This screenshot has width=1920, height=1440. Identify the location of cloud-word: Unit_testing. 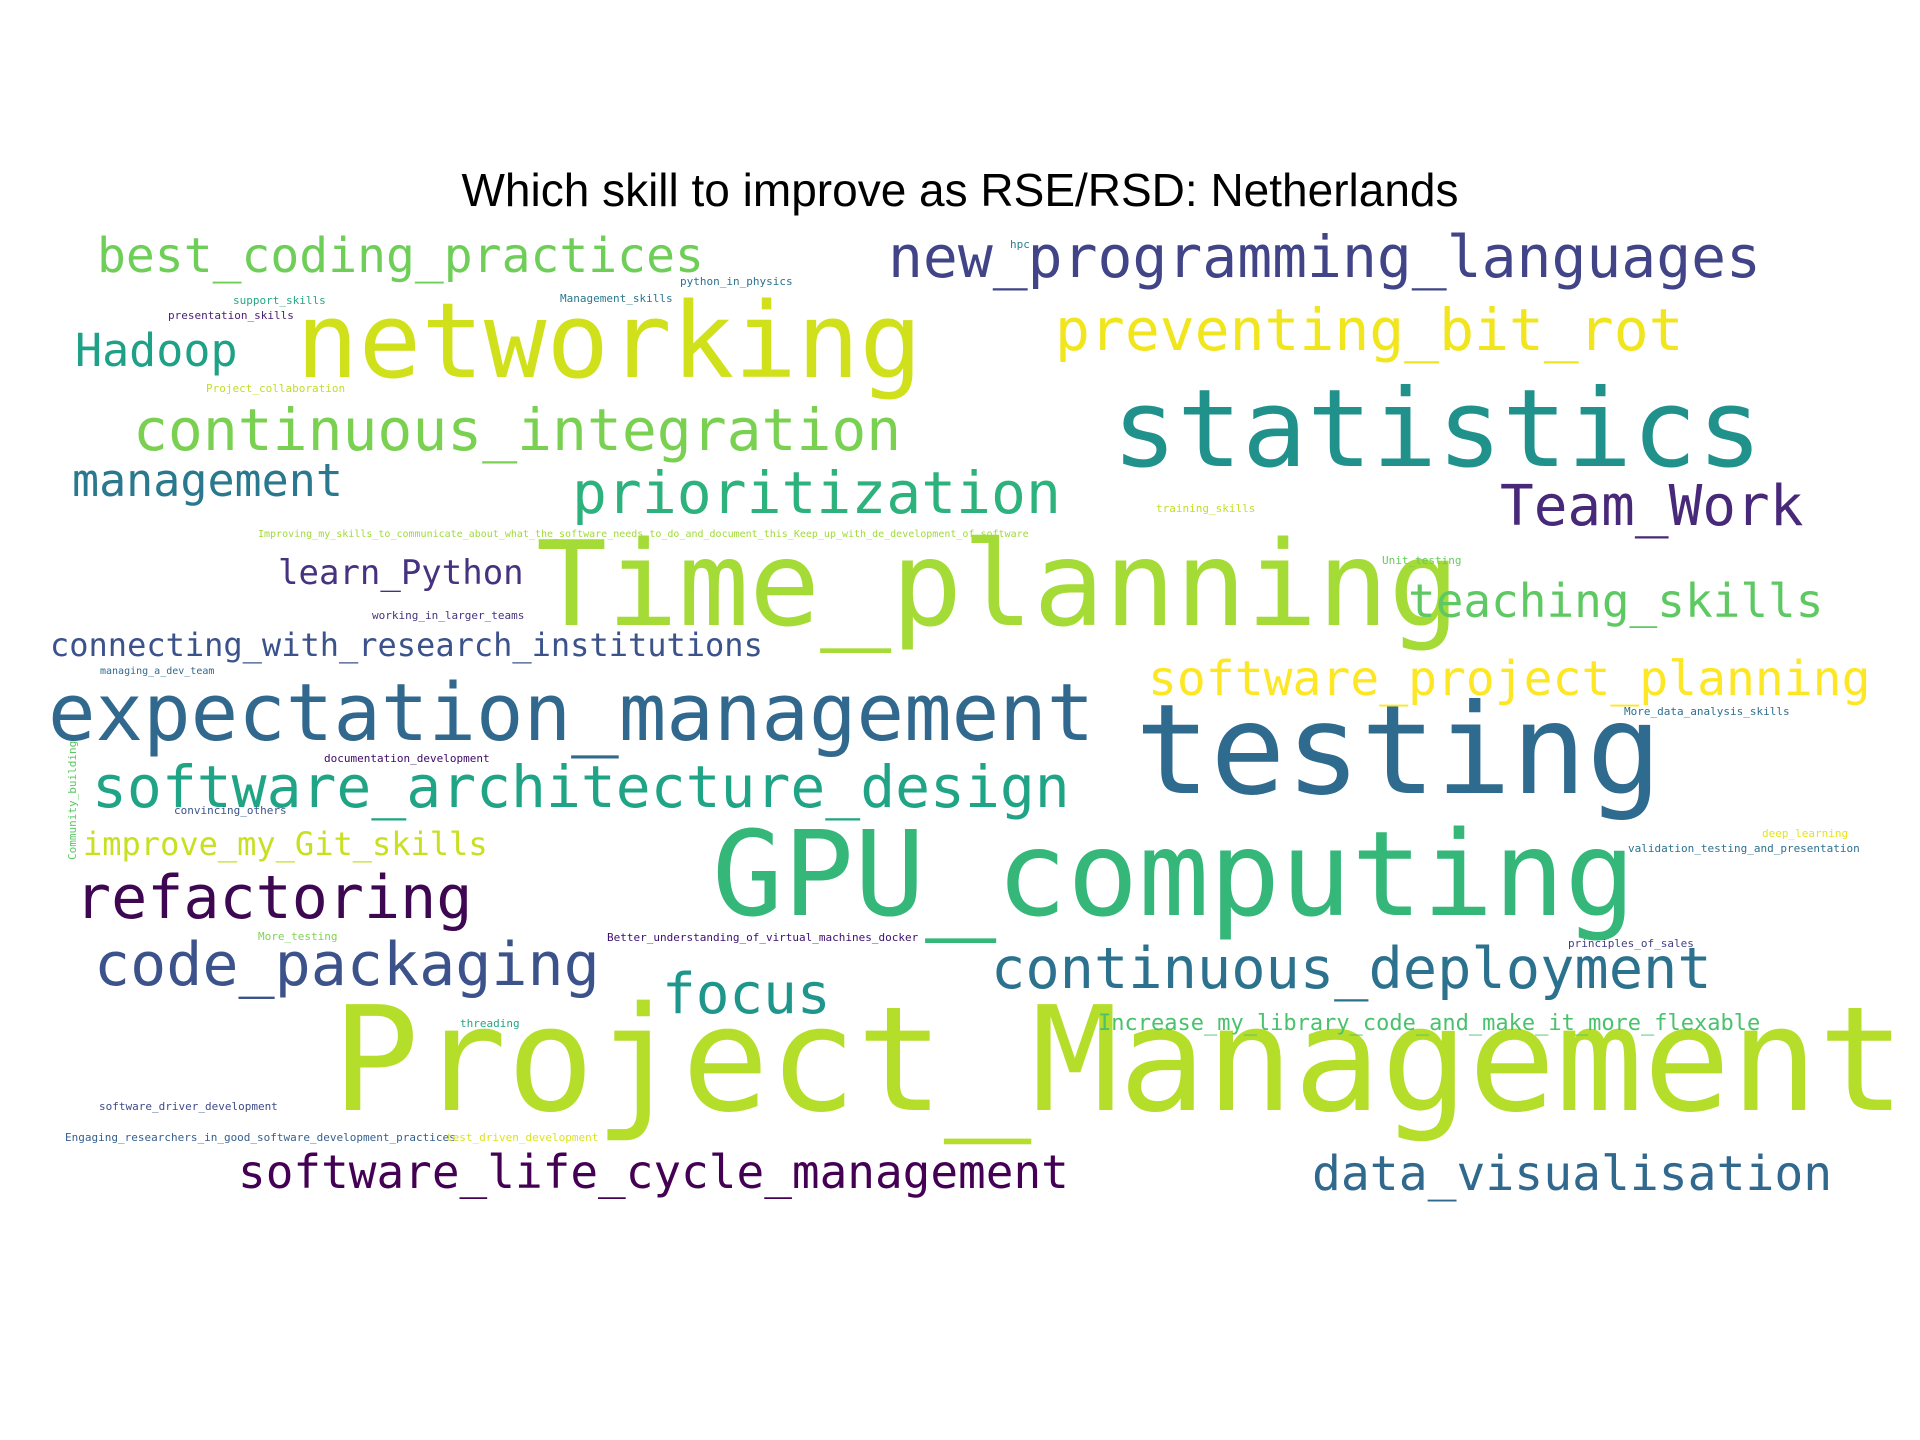
(1421, 560).